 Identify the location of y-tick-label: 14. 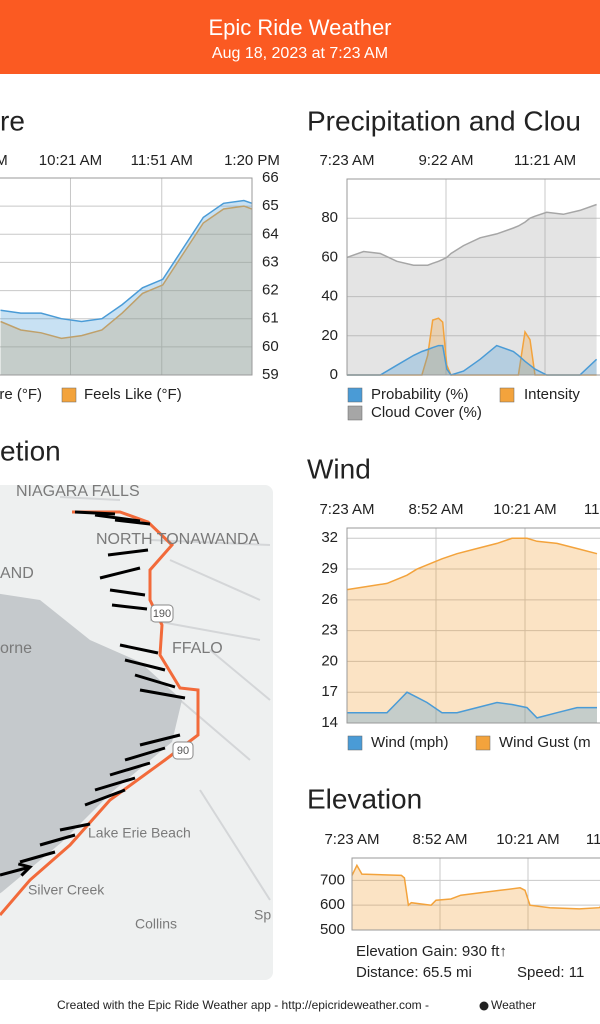
(329, 722).